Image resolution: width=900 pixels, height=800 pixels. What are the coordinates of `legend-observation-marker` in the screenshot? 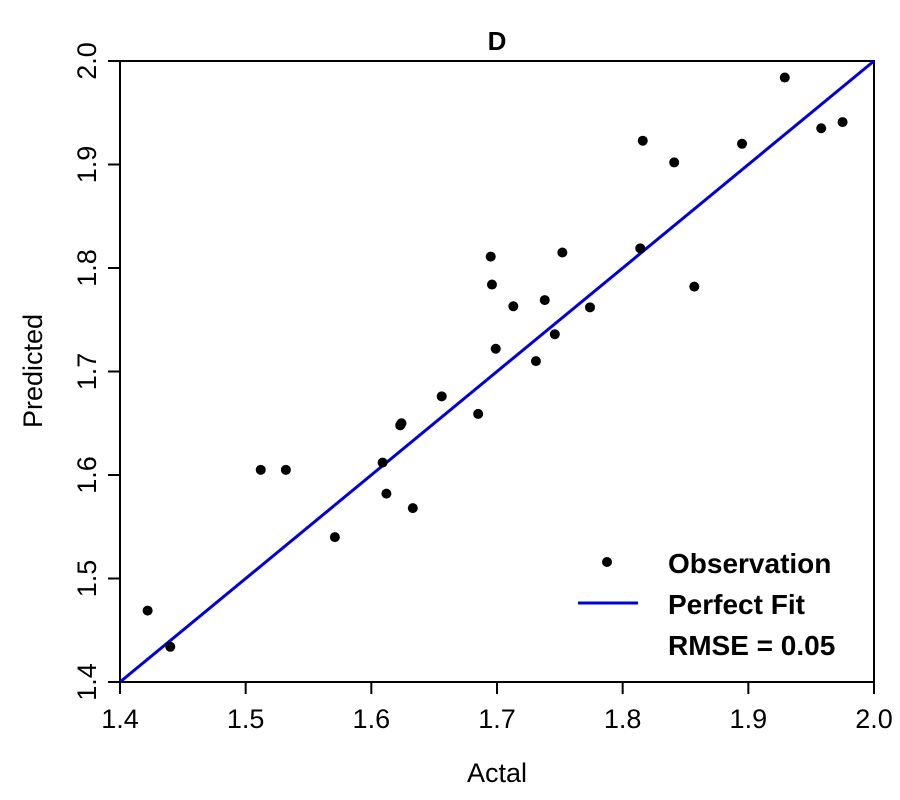 It's located at (607, 562).